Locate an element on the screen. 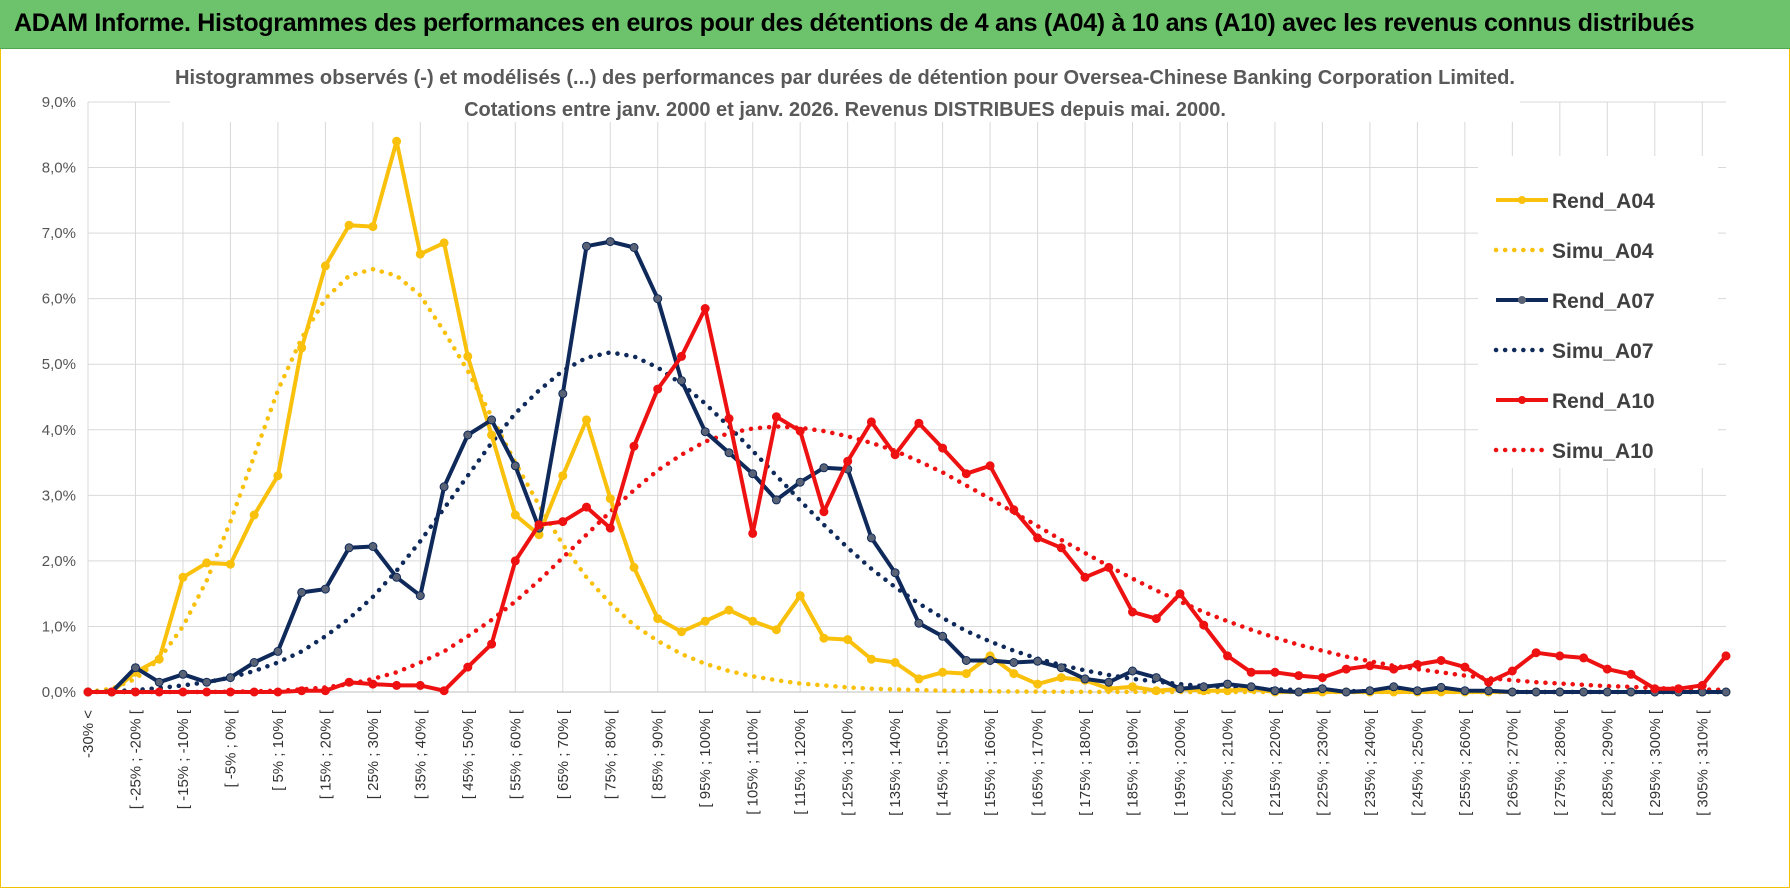 Image resolution: width=1790 pixels, height=888 pixels. x-tick-label: [ 205% ; 210% [ is located at coordinates (1227, 762).